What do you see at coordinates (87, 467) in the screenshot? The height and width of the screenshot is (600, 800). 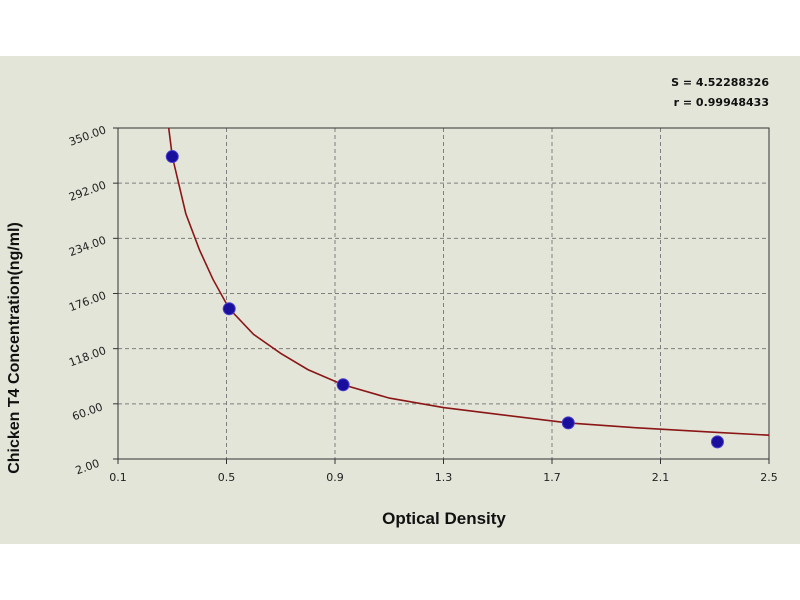 I see `y-tick-label: 2.00` at bounding box center [87, 467].